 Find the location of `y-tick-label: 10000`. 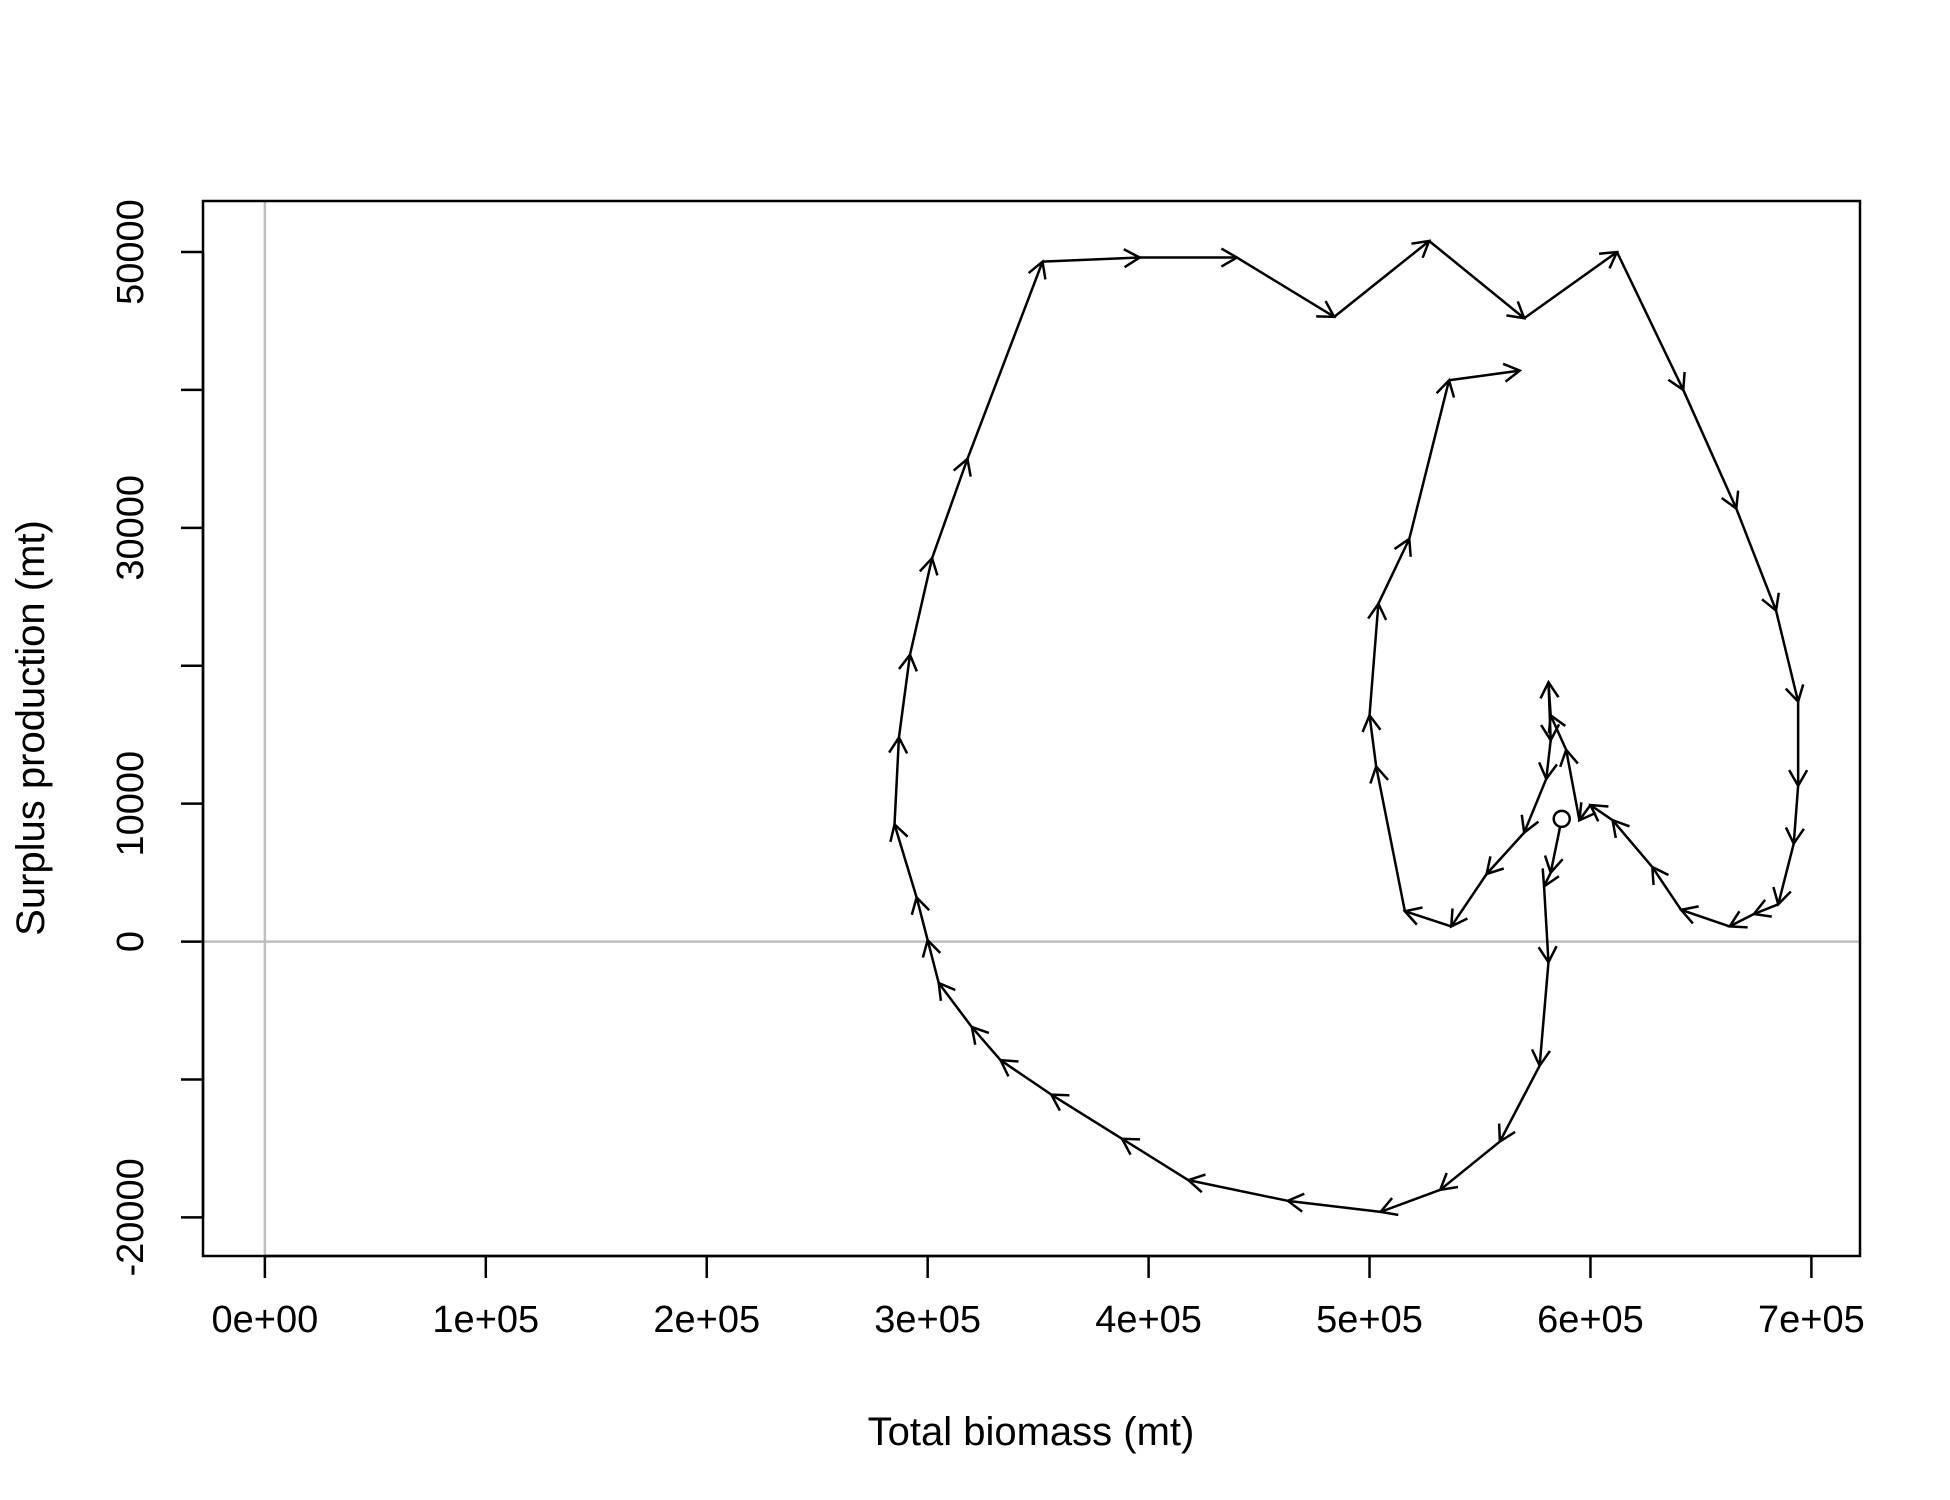

y-tick-label: 10000 is located at coordinates (131, 804).